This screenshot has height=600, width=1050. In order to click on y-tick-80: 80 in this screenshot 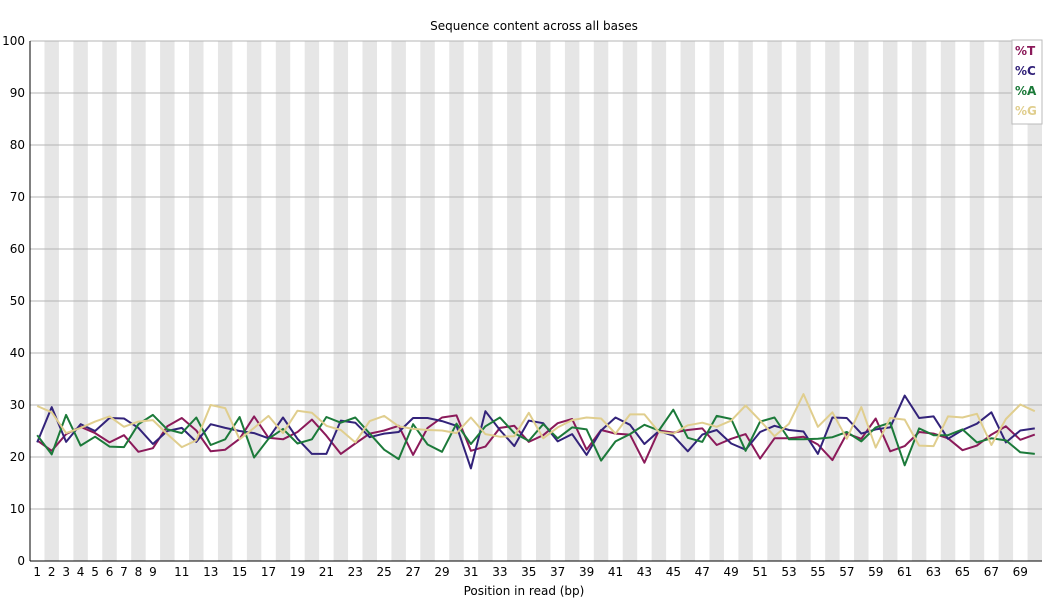, I will do `click(17, 145)`.